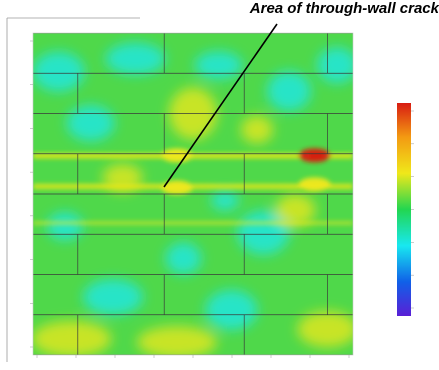 This screenshot has width=439, height=370. Describe the element at coordinates (31, 194) in the screenshot. I see `y-axis-ticks` at that location.